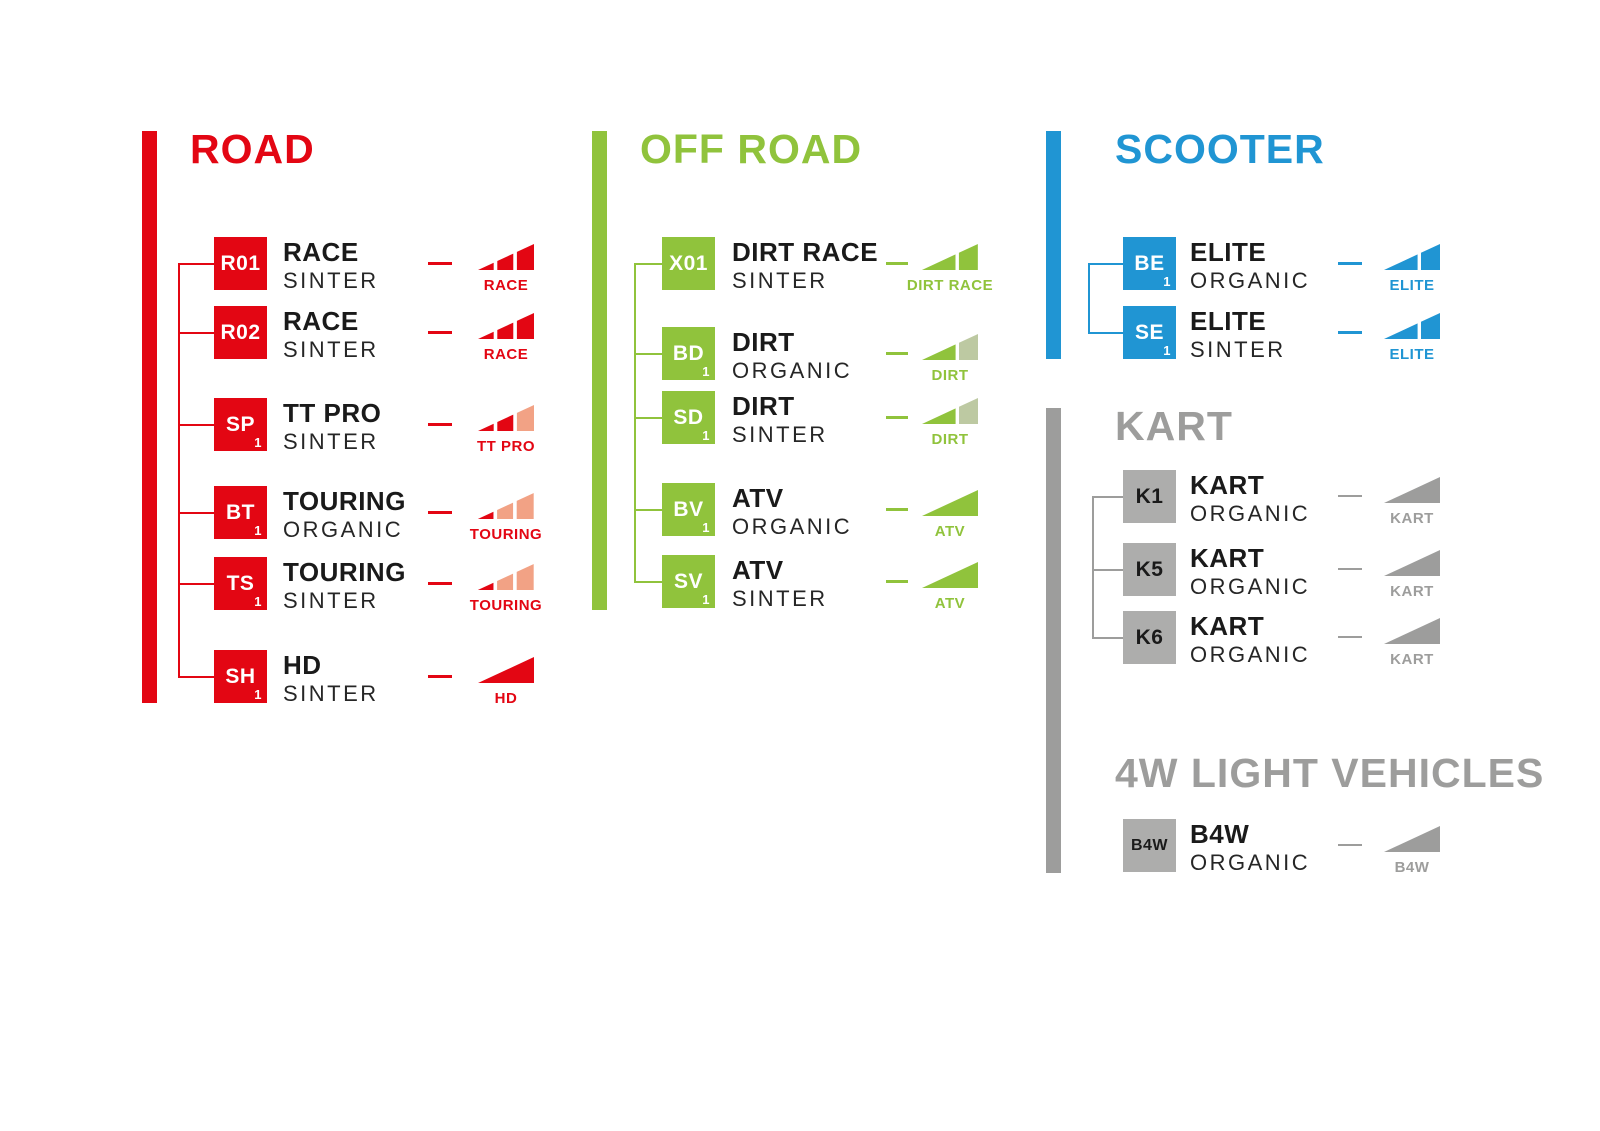 The height and width of the screenshot is (1131, 1600). Describe the element at coordinates (1412, 591) in the screenshot. I see `performance-icon-label: KART` at that location.